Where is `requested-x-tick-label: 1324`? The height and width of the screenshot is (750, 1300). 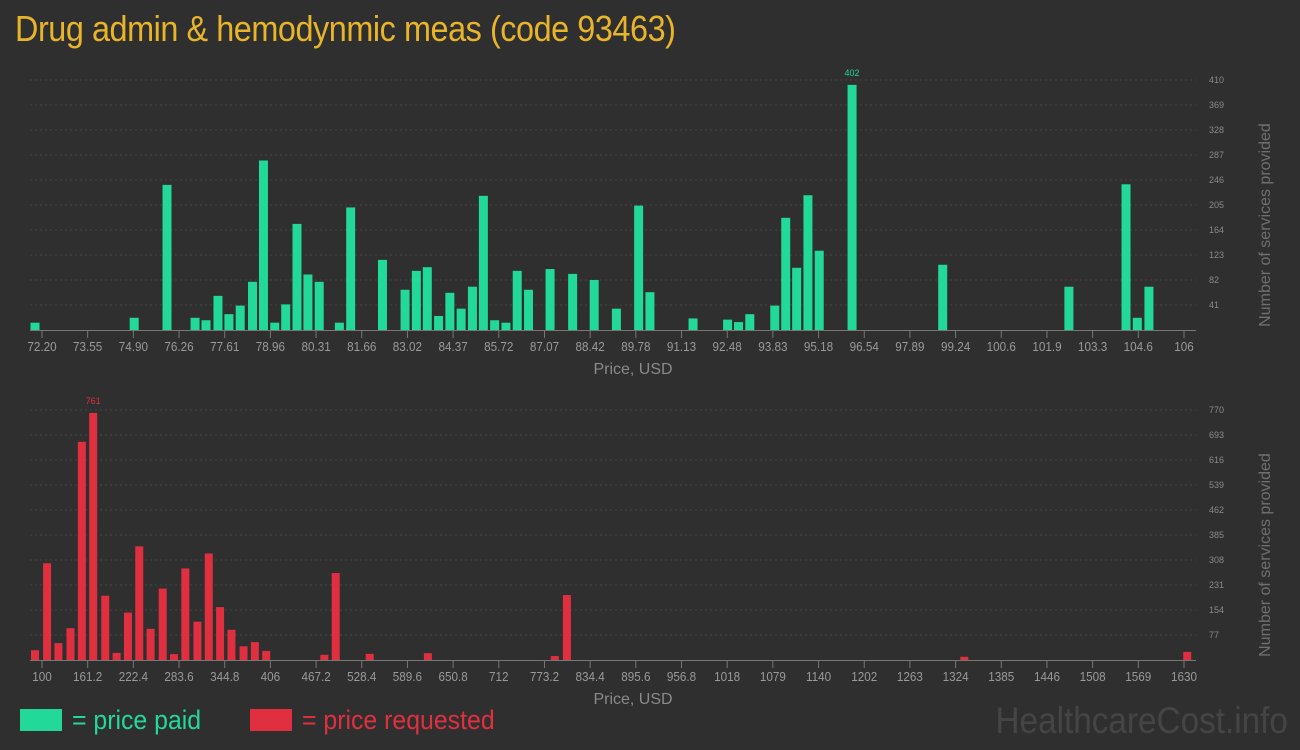
requested-x-tick-label: 1324 is located at coordinates (956, 676).